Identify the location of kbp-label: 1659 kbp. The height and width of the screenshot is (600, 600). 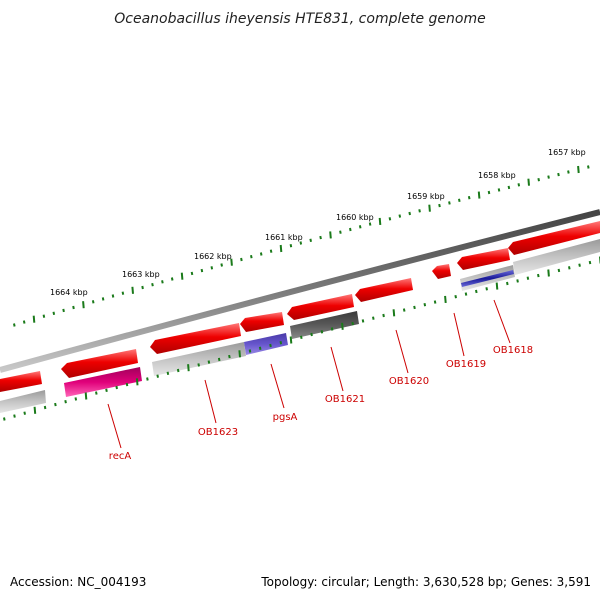
(426, 196).